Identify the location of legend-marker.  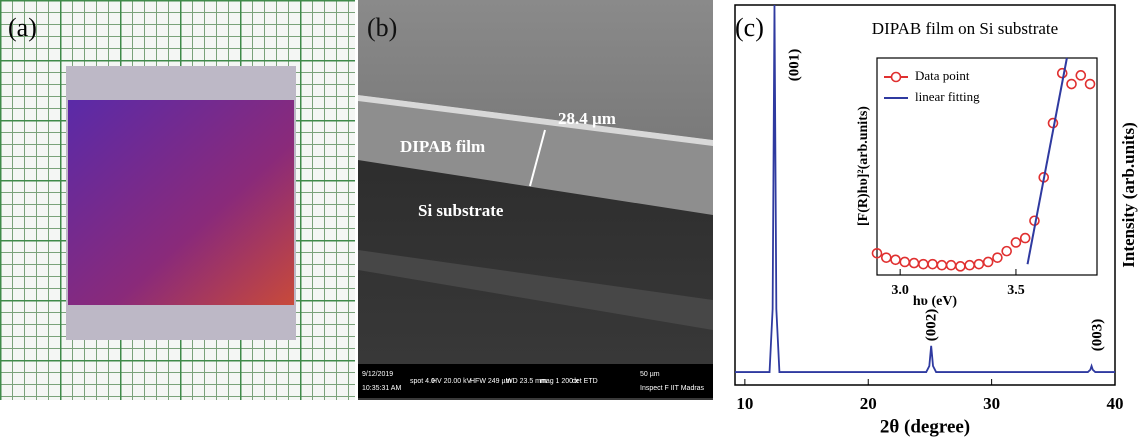
(896, 77).